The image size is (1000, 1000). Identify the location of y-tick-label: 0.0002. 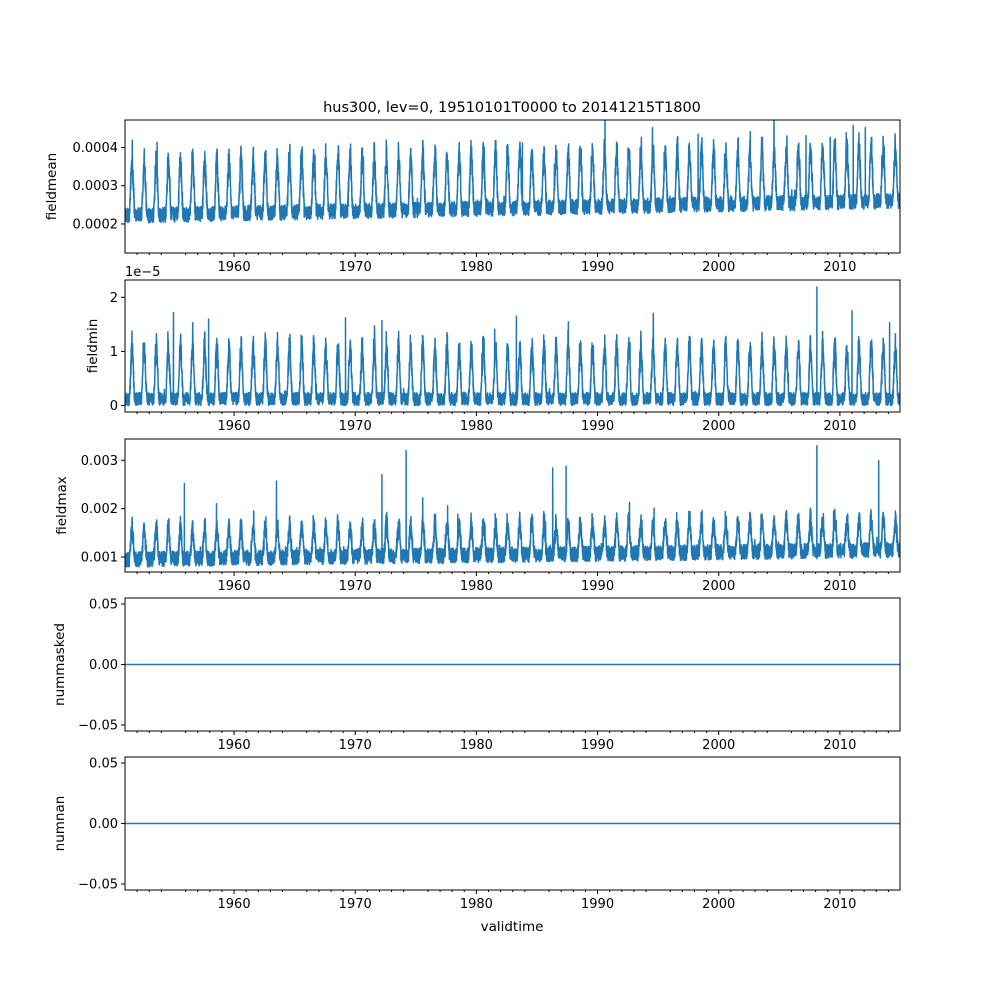
(96, 224).